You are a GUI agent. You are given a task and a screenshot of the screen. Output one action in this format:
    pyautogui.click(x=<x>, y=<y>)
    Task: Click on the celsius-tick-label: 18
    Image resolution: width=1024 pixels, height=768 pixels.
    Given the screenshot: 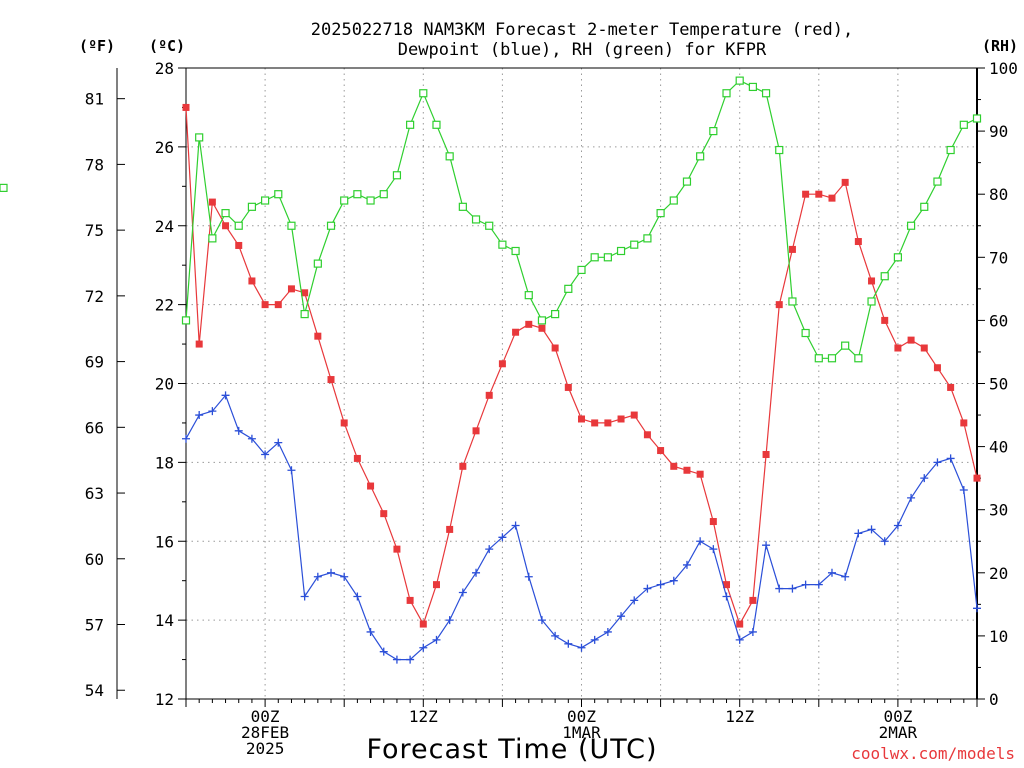 What is the action you would take?
    pyautogui.click(x=164, y=462)
    